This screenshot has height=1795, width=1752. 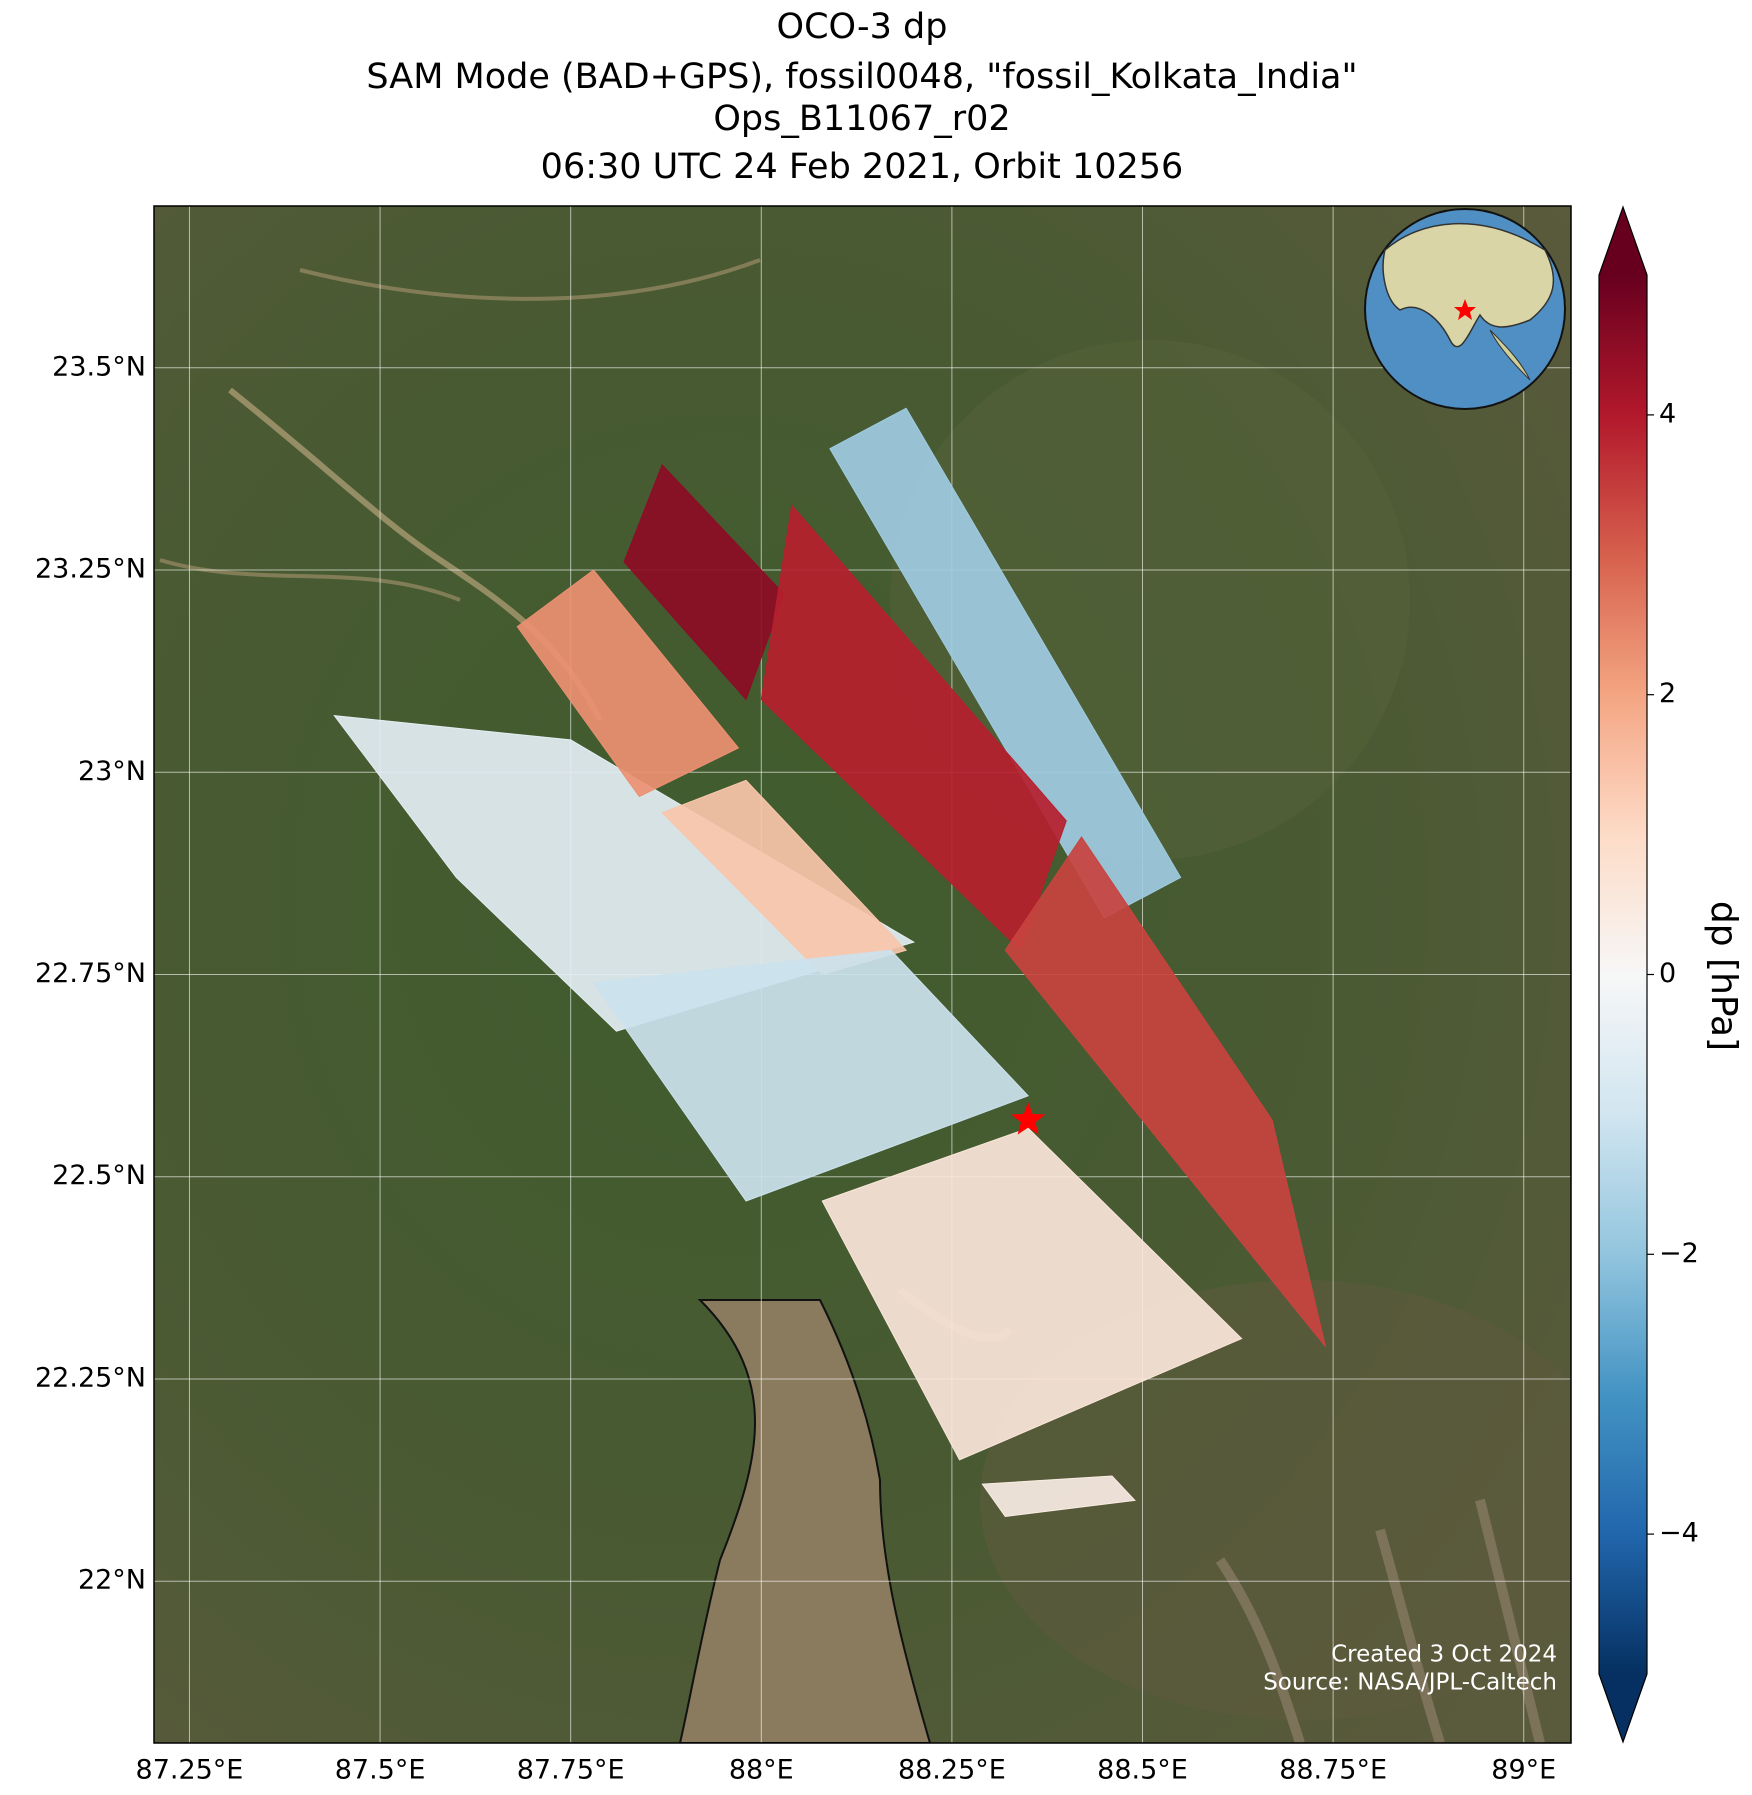 What do you see at coordinates (1465, 309) in the screenshot?
I see `globe-inset` at bounding box center [1465, 309].